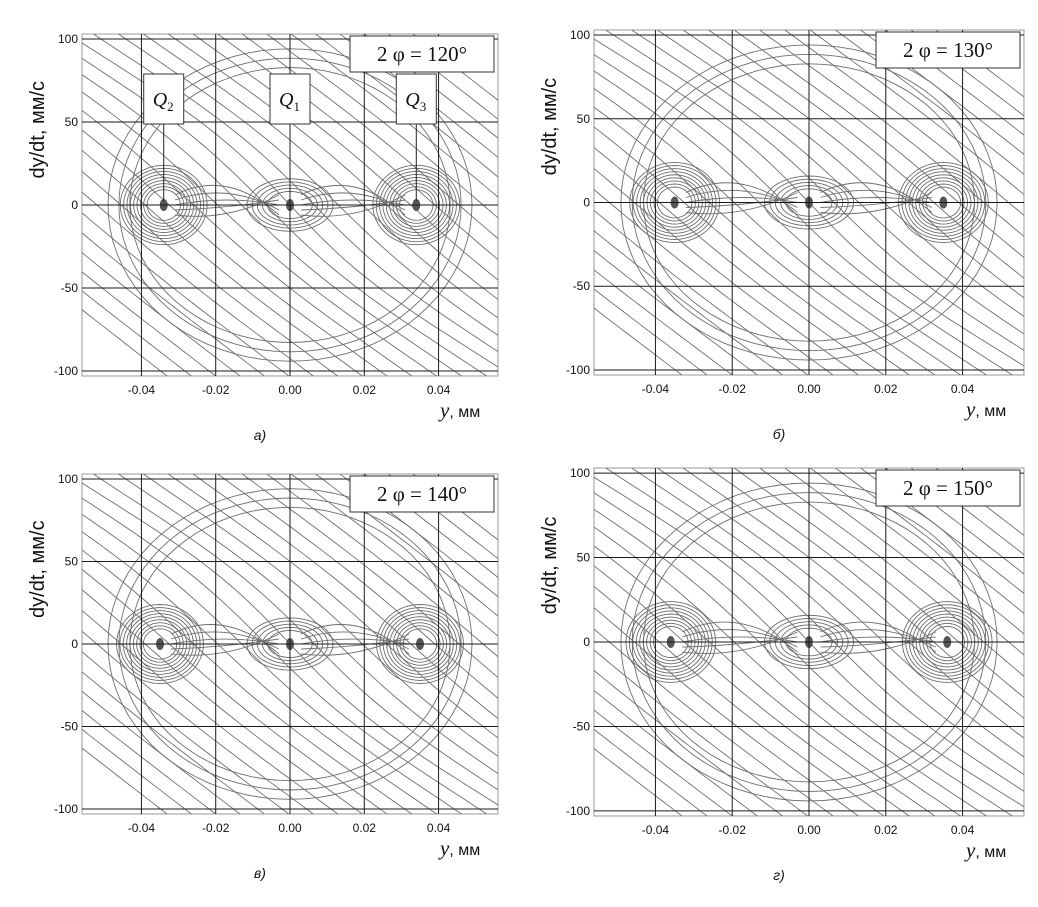 Image resolution: width=1038 pixels, height=907 pixels. I want to click on angle-label: 2 φ = 140°, so click(422, 494).